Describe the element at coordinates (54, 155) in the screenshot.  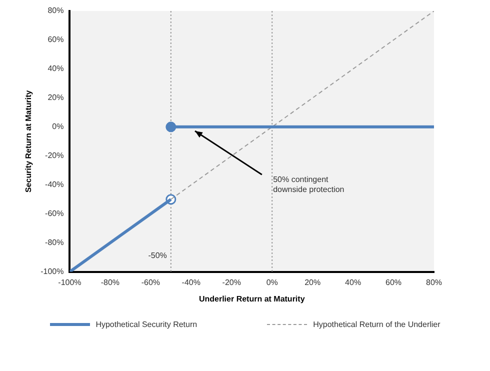
I see `y-tick-label: -20%` at that location.